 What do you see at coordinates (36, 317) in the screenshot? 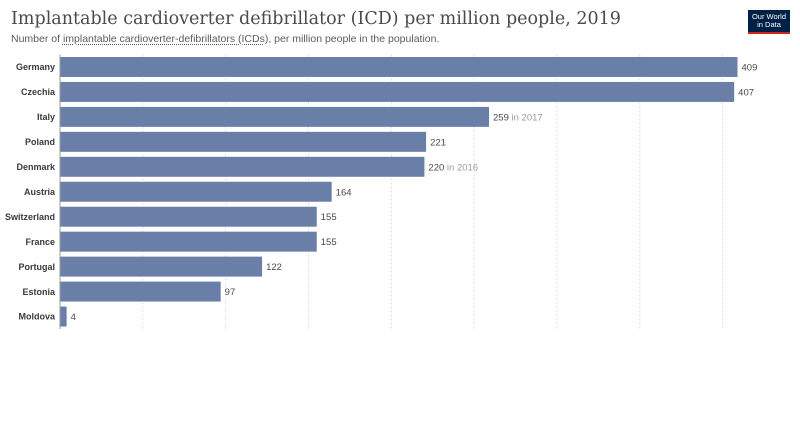
I see `category-label: Moldova` at bounding box center [36, 317].